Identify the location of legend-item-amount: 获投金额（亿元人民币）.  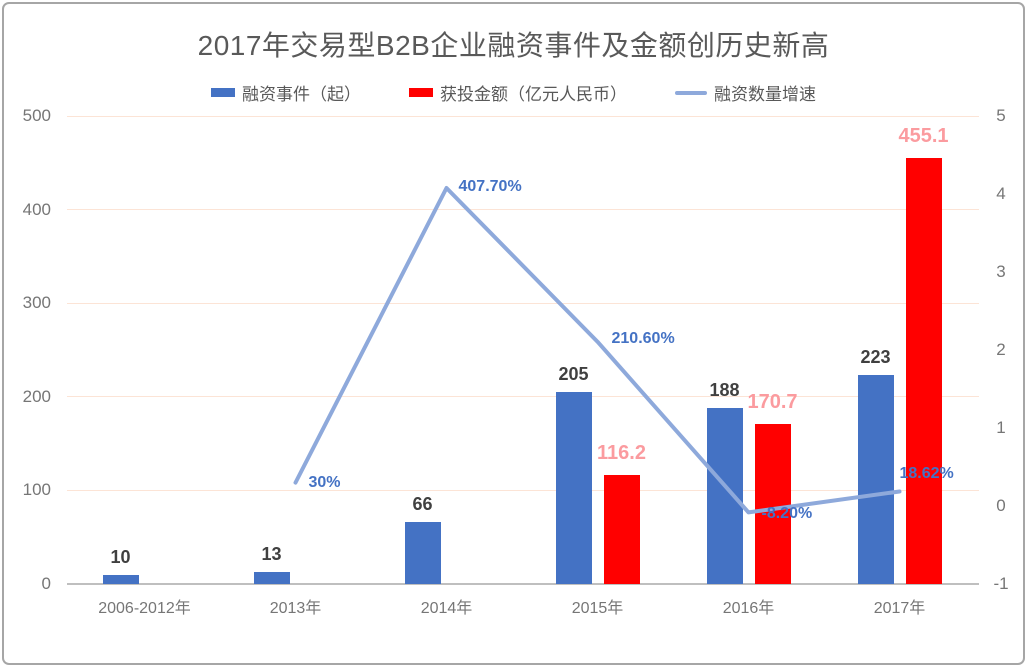
(518, 92).